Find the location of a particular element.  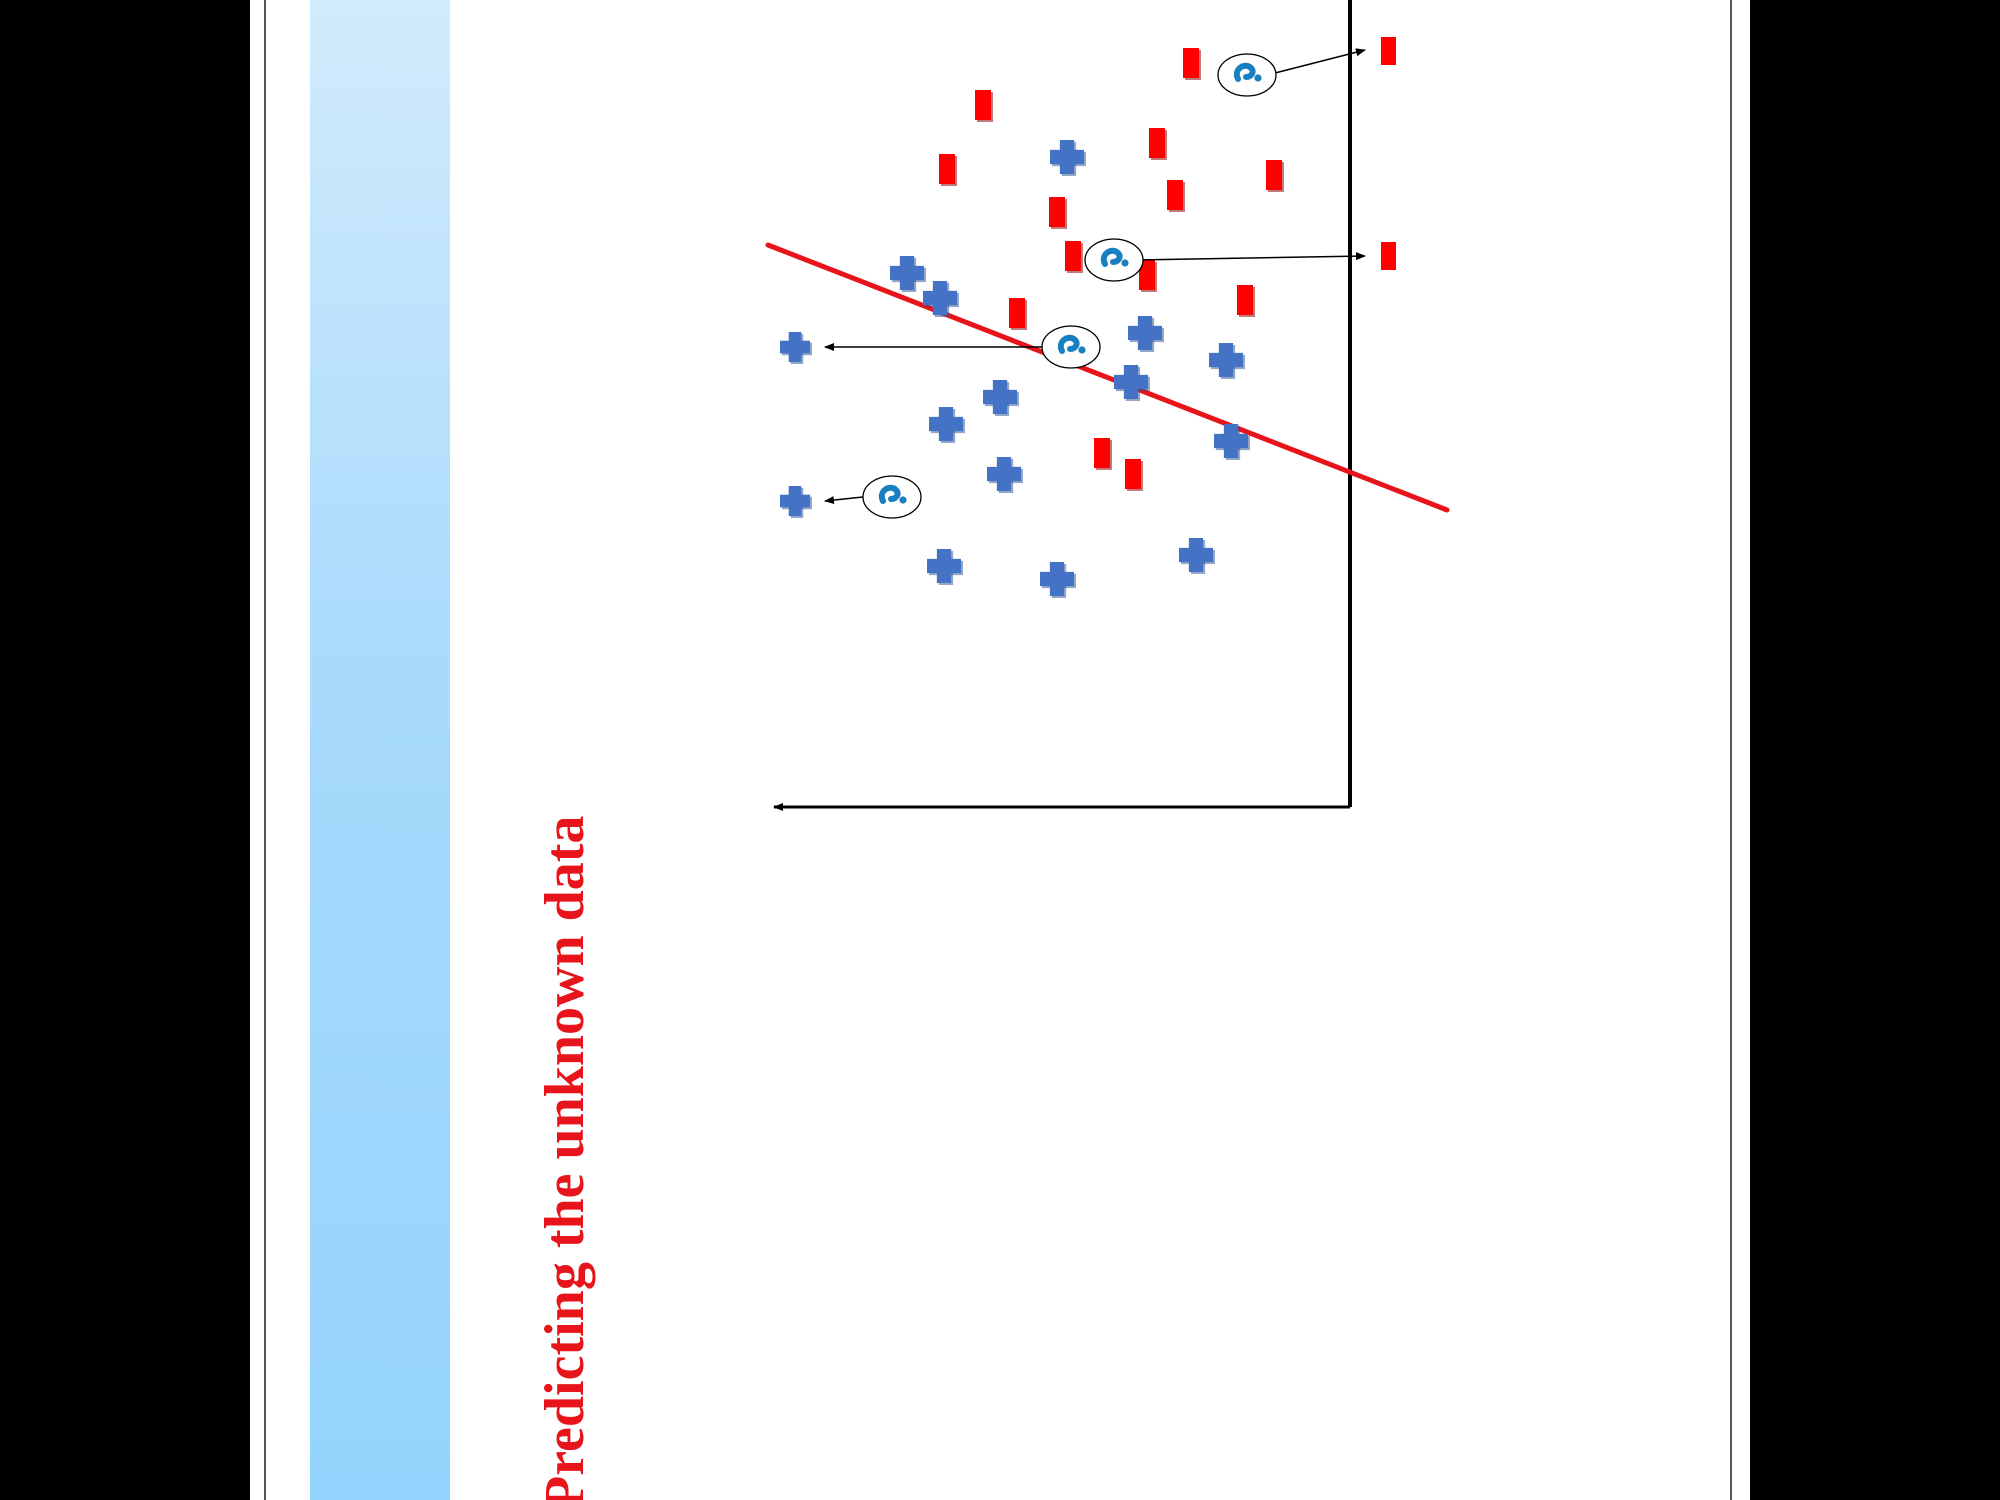

decision-boundary is located at coordinates (1107, 377).